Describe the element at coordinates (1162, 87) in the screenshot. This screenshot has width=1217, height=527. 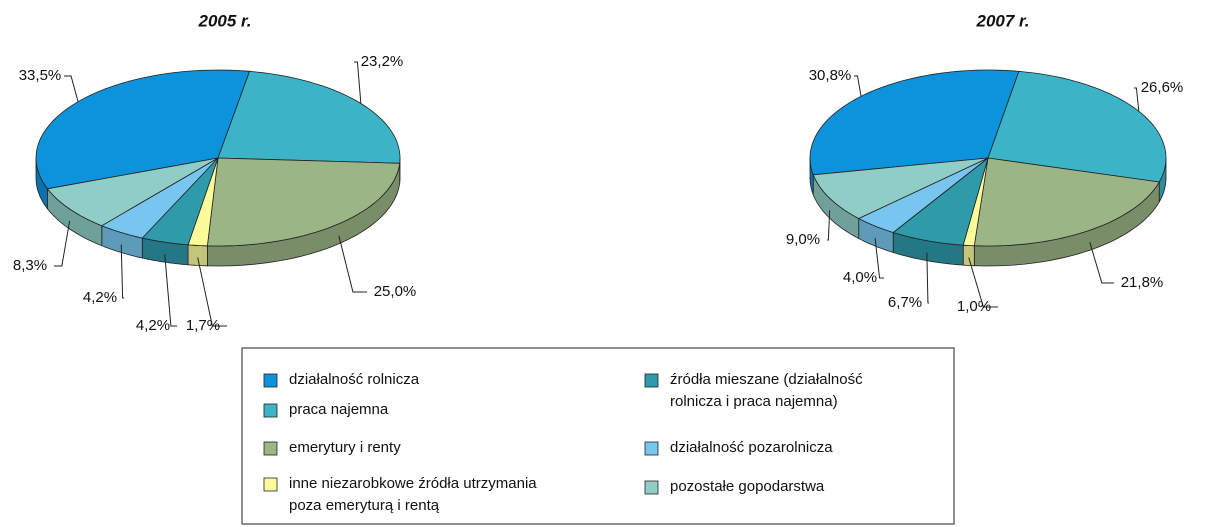
I see `data-label: 26,6%` at that location.